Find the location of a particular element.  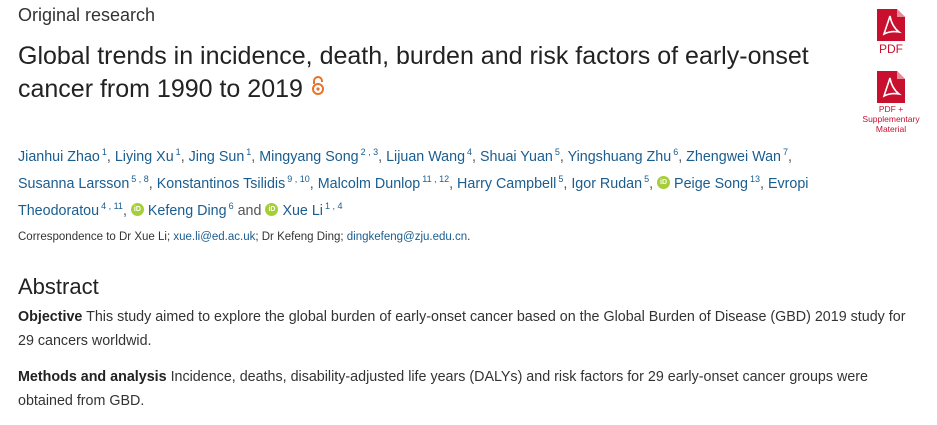

pdf-supplementary-icon is located at coordinates (891, 87).